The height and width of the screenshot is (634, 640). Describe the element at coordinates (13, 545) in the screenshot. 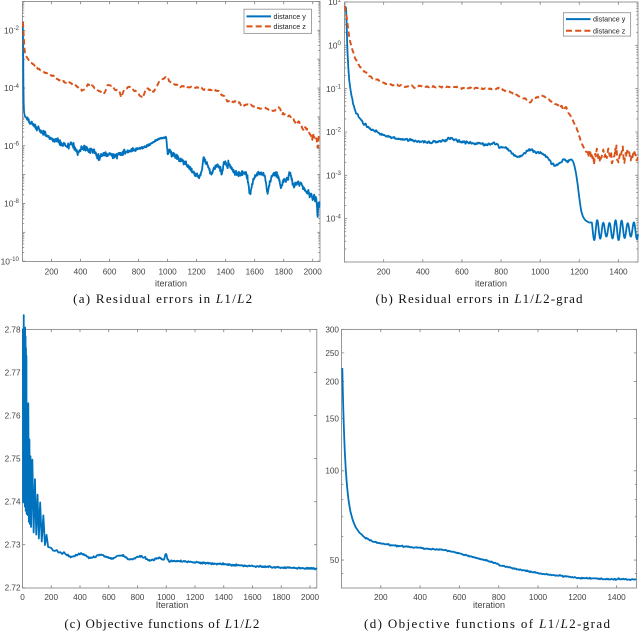

I see `svg-text: 2.73` at that location.